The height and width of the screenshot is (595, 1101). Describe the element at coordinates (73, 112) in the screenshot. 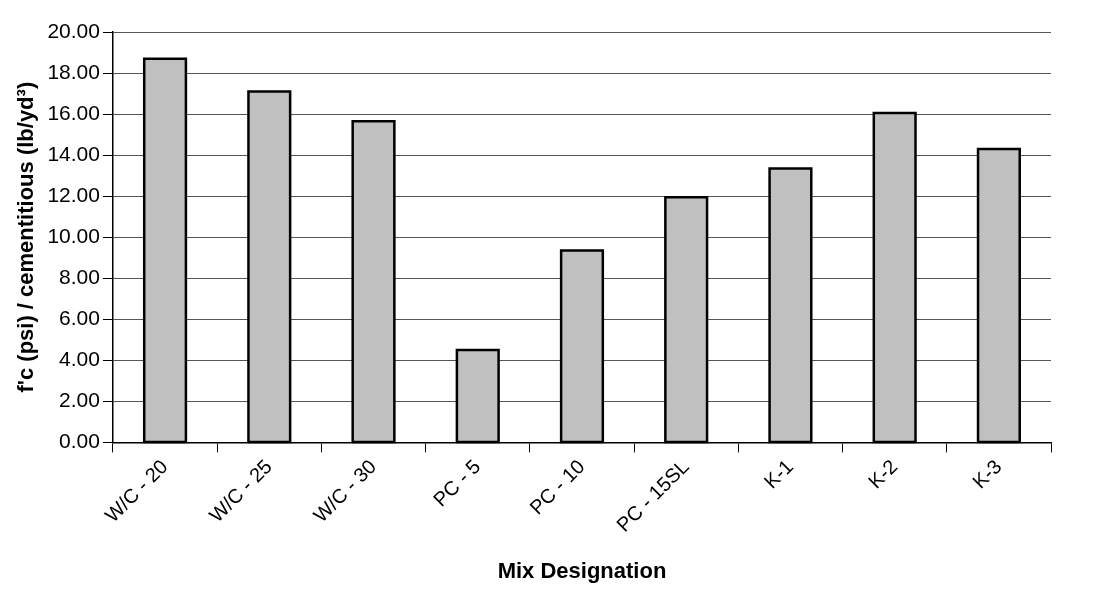

I see `y-tick-label: 16.00` at that location.